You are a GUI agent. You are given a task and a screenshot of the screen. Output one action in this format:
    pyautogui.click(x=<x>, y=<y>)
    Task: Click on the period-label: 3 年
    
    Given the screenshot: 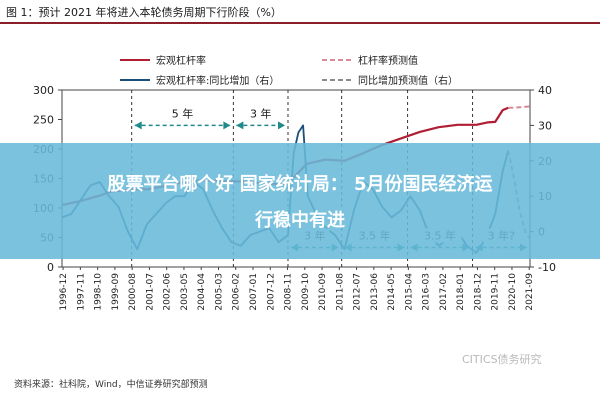 What is the action you would take?
    pyautogui.click(x=261, y=113)
    